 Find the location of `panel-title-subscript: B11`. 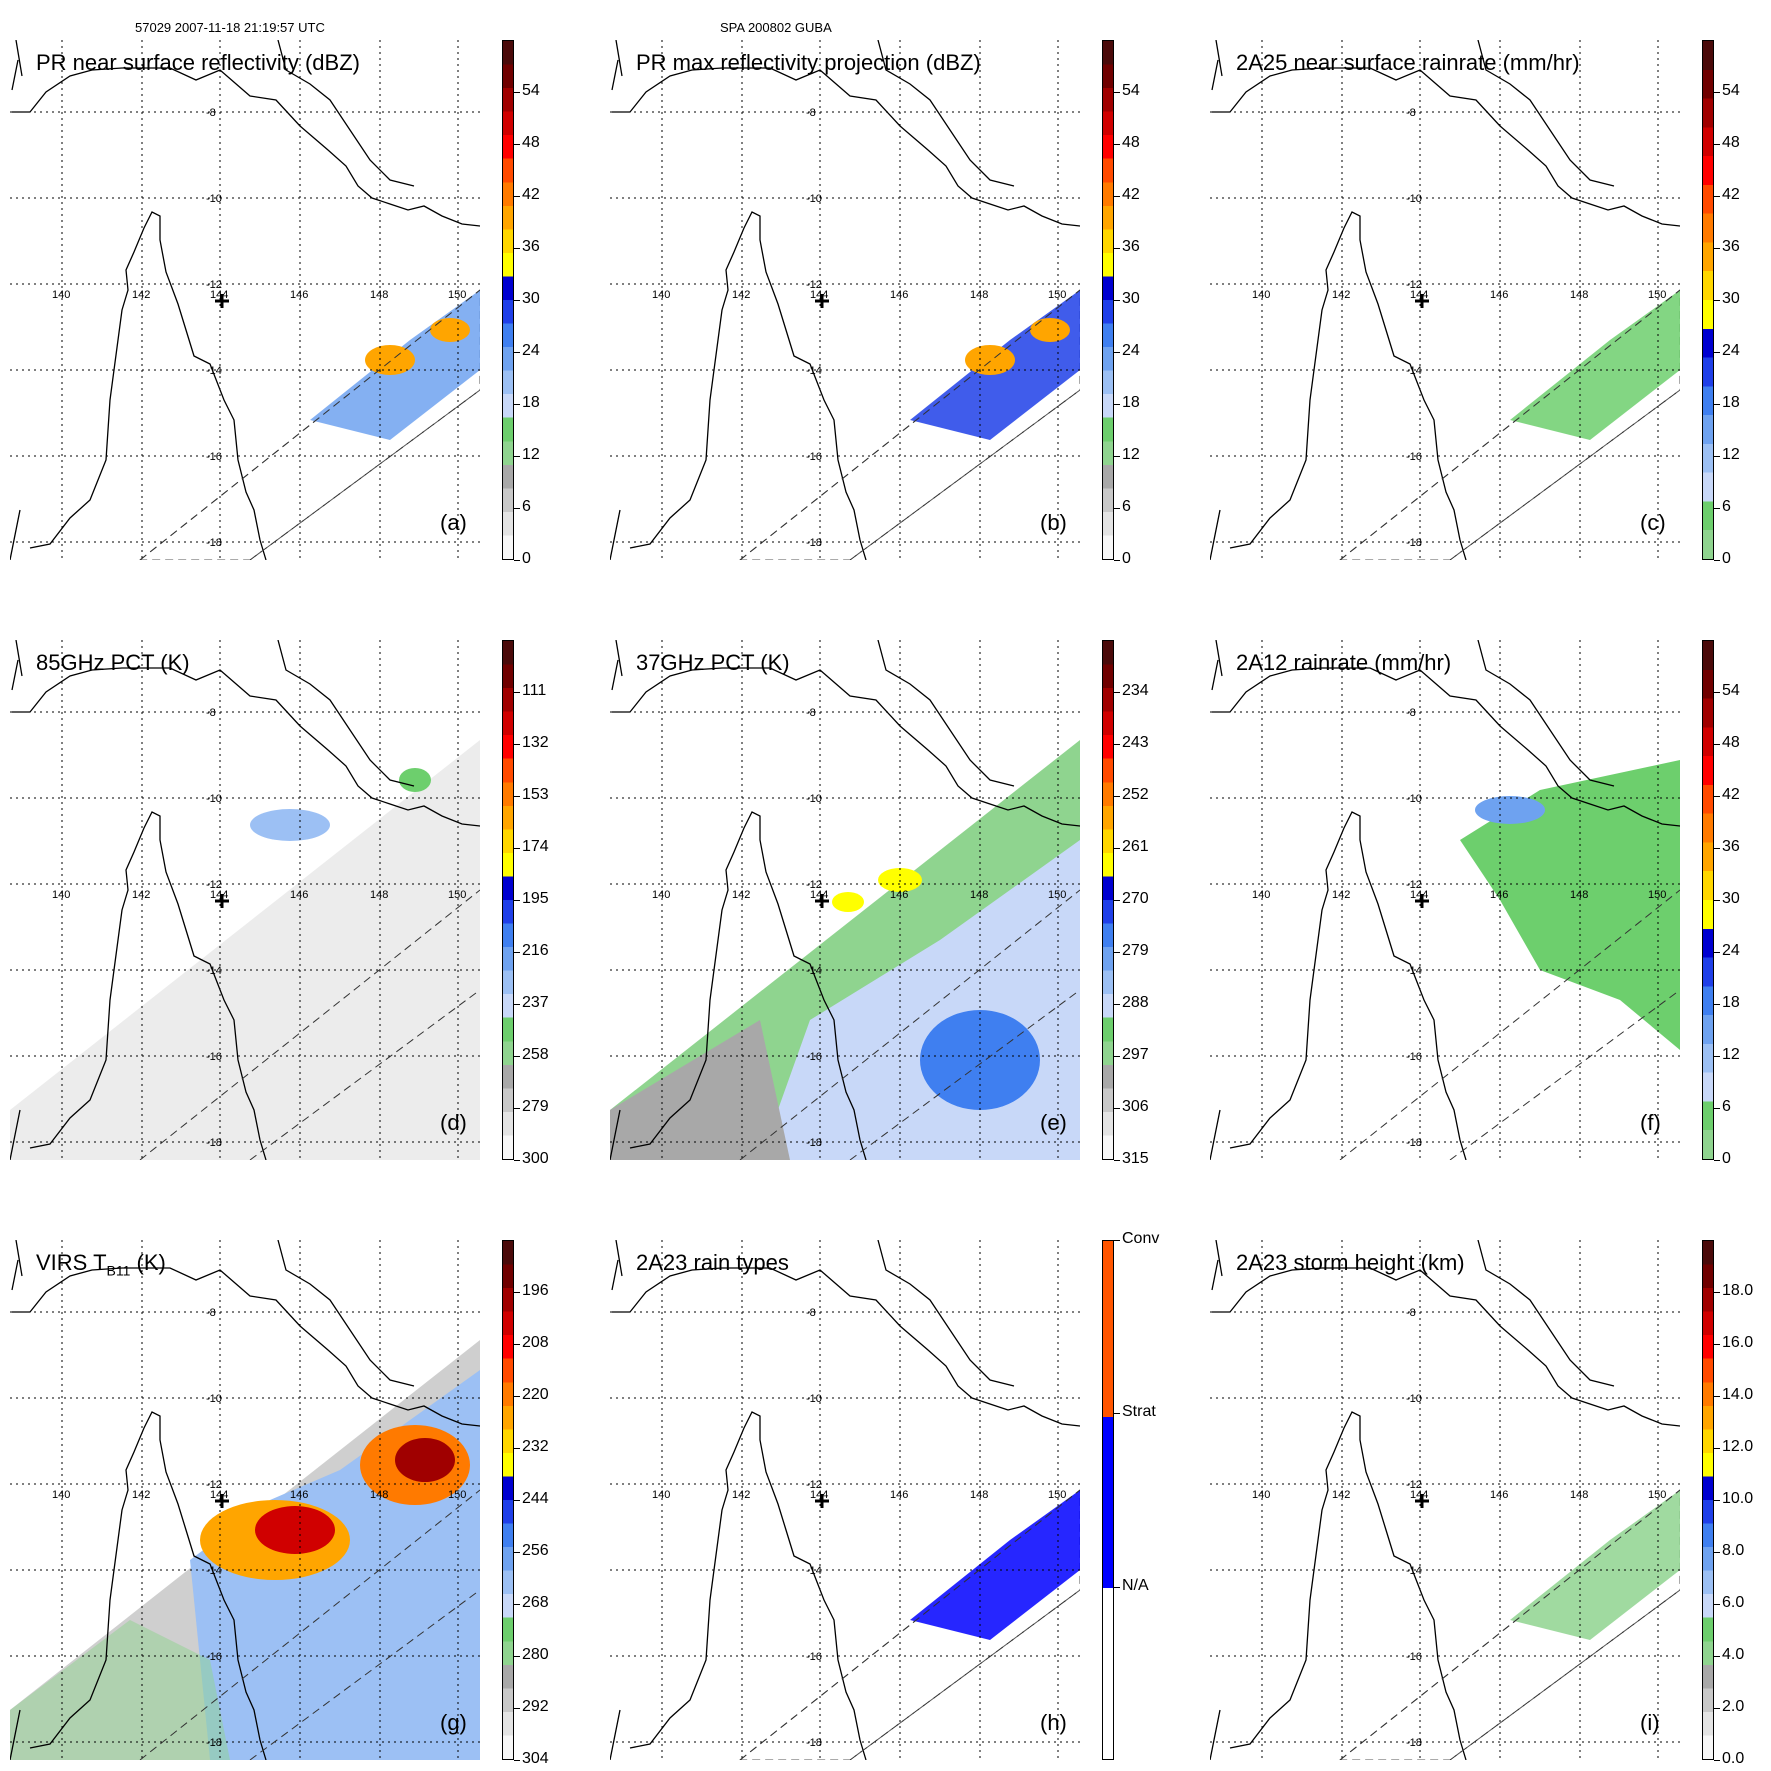

panel-title-subscript: B11 is located at coordinates (118, 1270).